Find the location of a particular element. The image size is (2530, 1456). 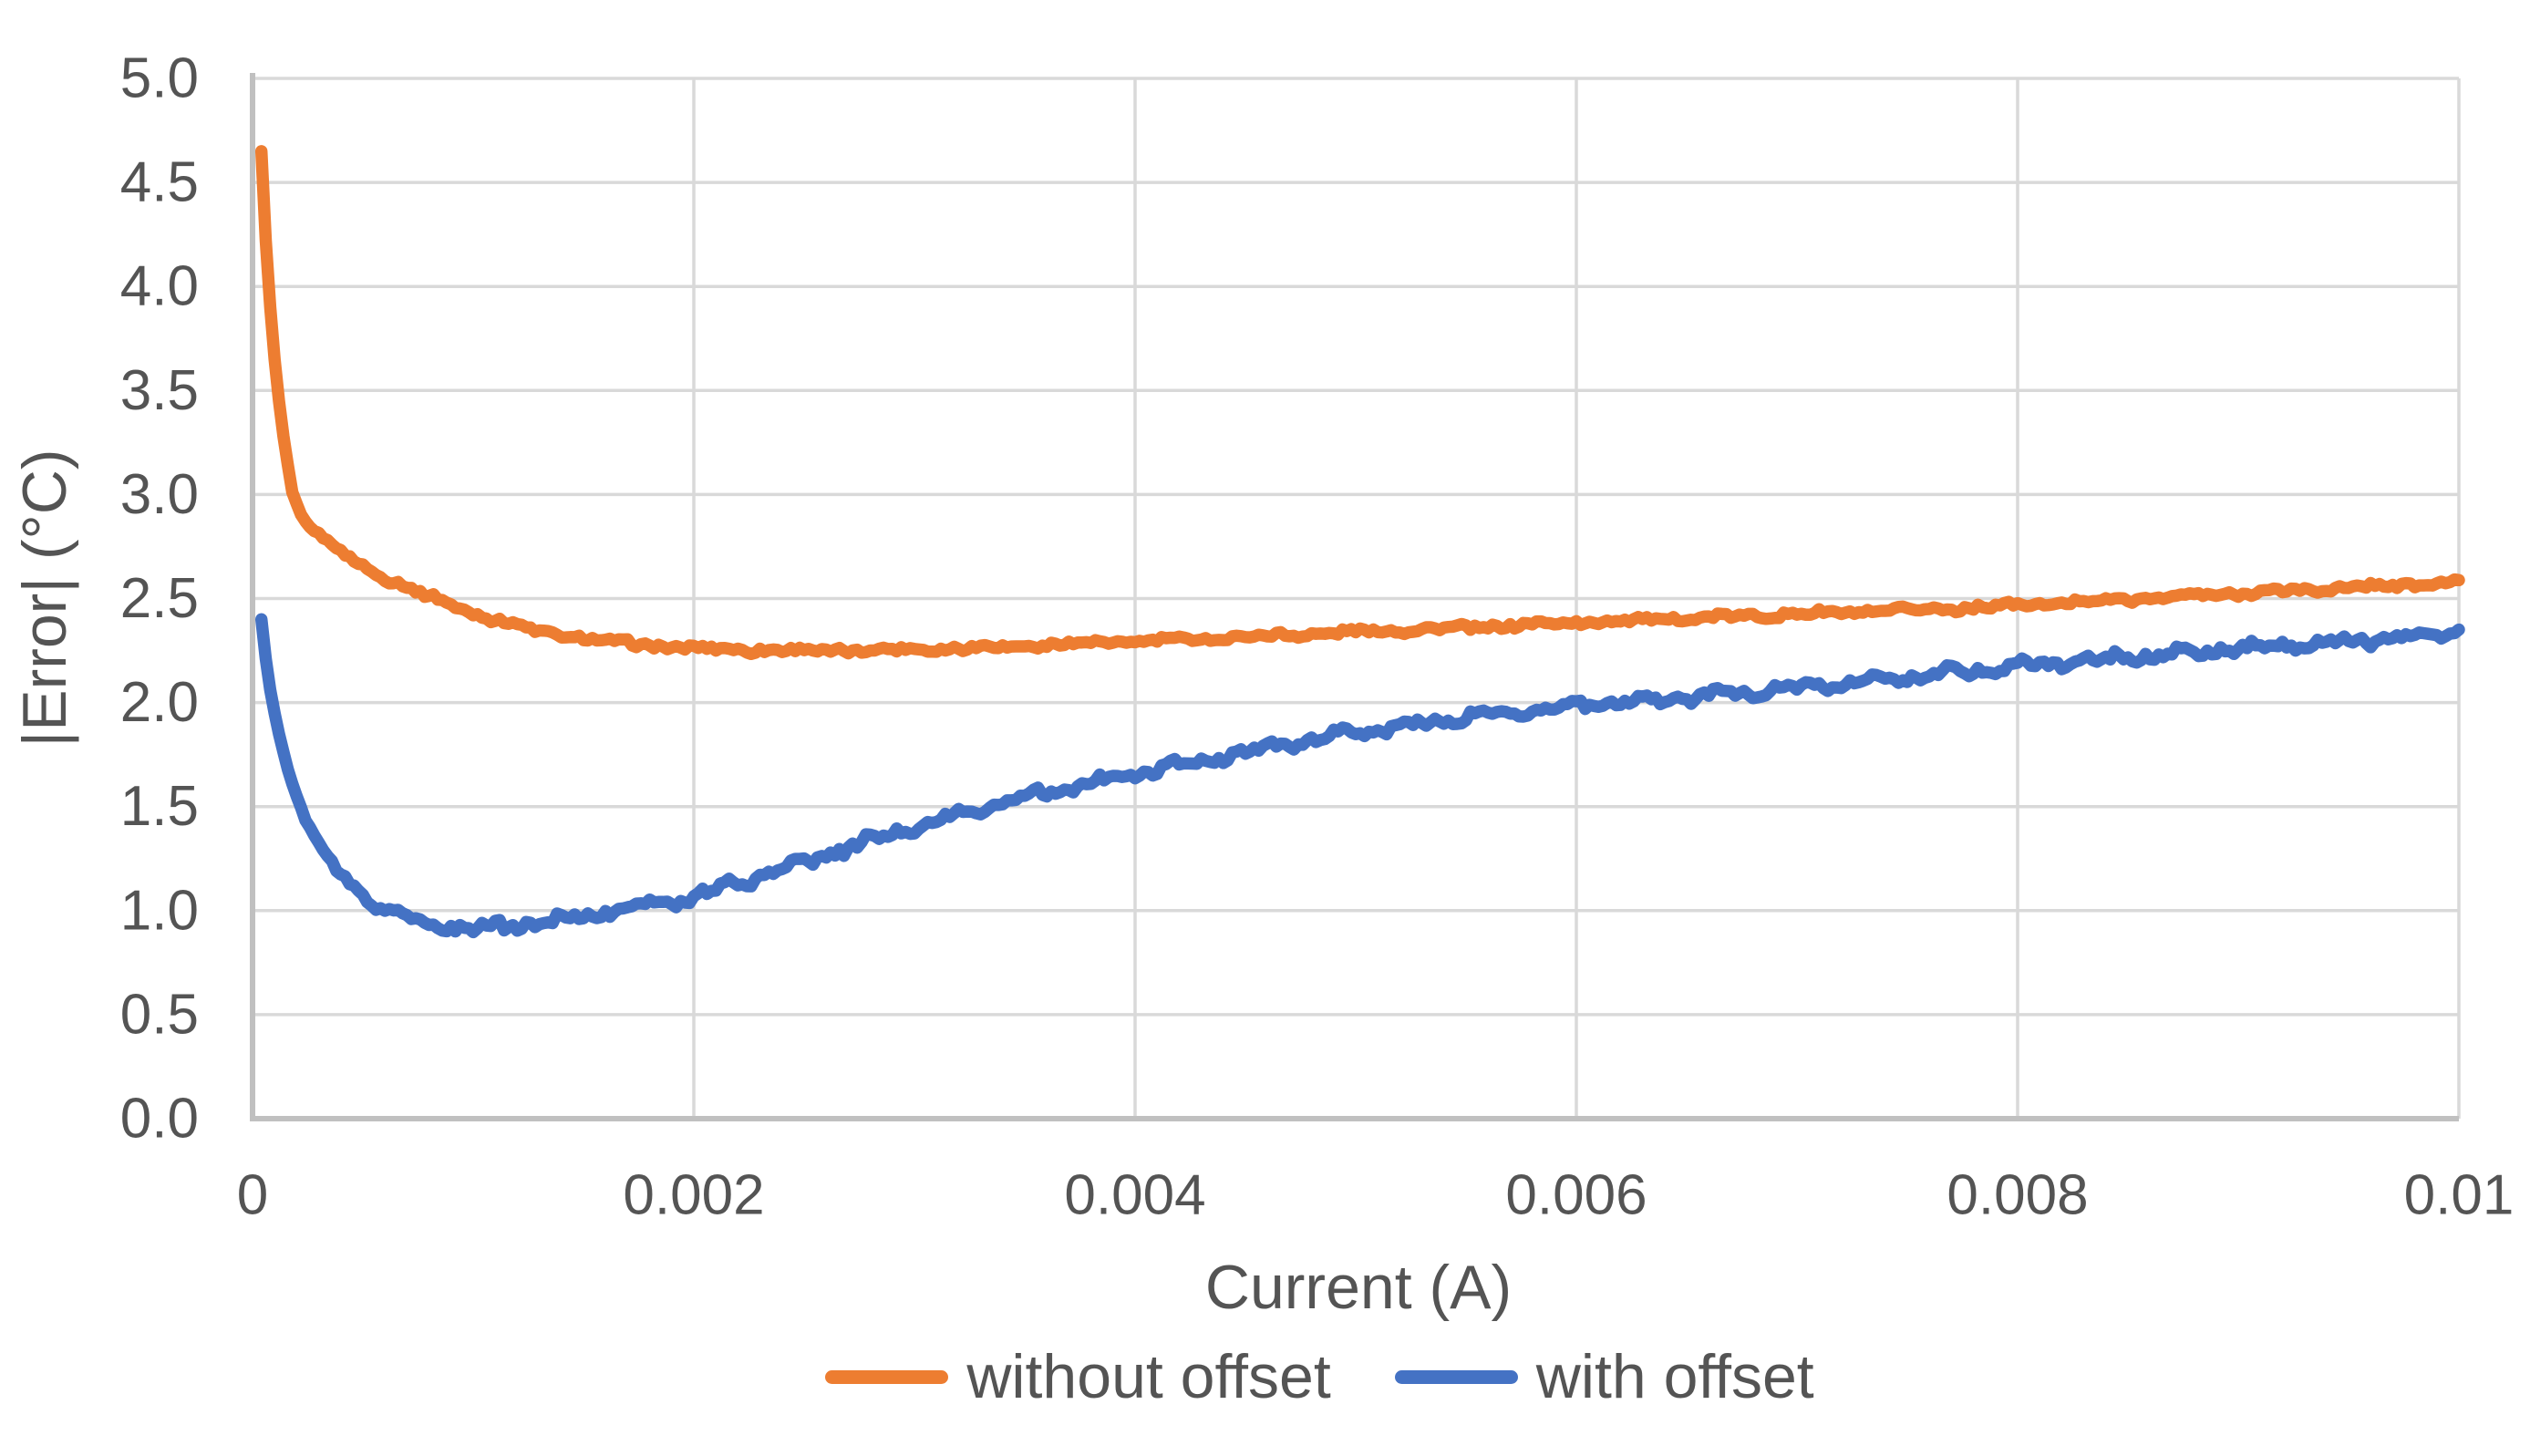

legend-swatch-with-offset is located at coordinates (1456, 1376).